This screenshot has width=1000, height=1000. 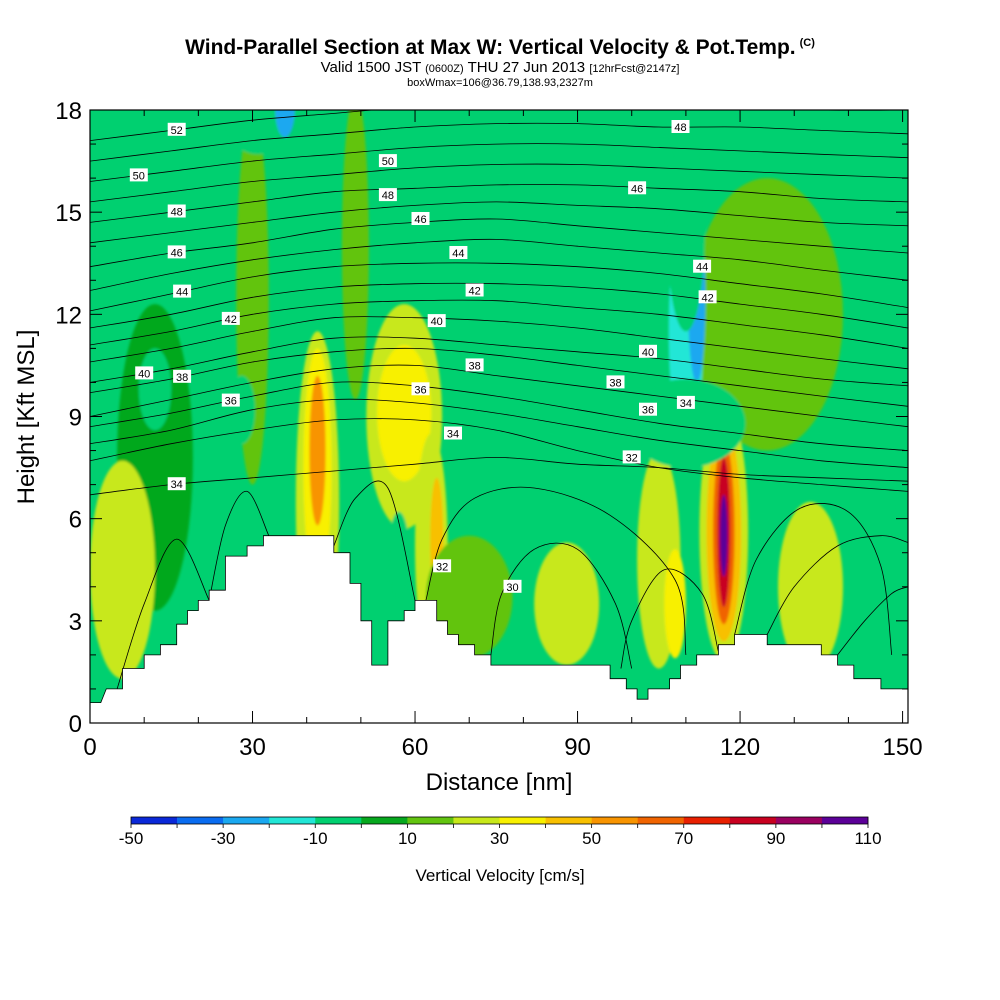 What do you see at coordinates (26, 417) in the screenshot?
I see `y-axis-label: Height [Kft MSL]` at bounding box center [26, 417].